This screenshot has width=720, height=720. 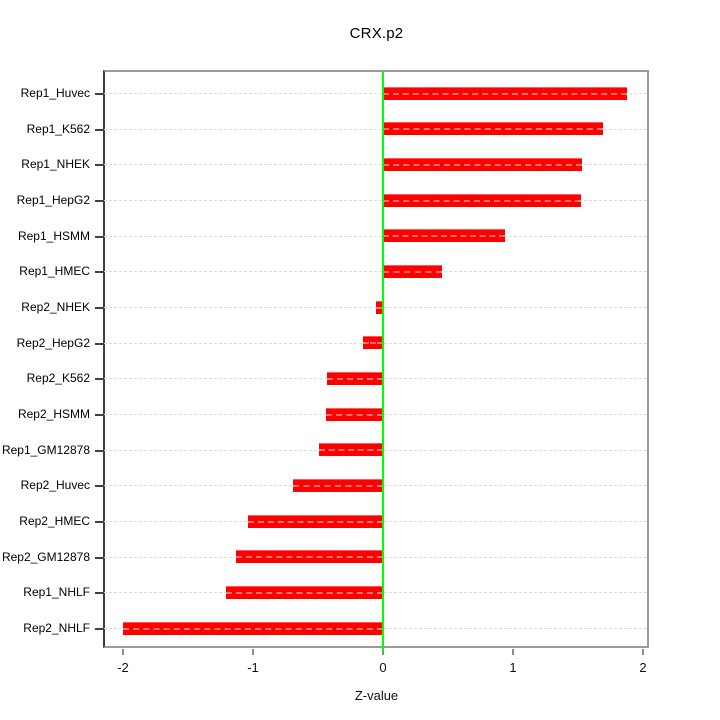 What do you see at coordinates (53, 236) in the screenshot?
I see `category-label: Rep1_HSMM` at bounding box center [53, 236].